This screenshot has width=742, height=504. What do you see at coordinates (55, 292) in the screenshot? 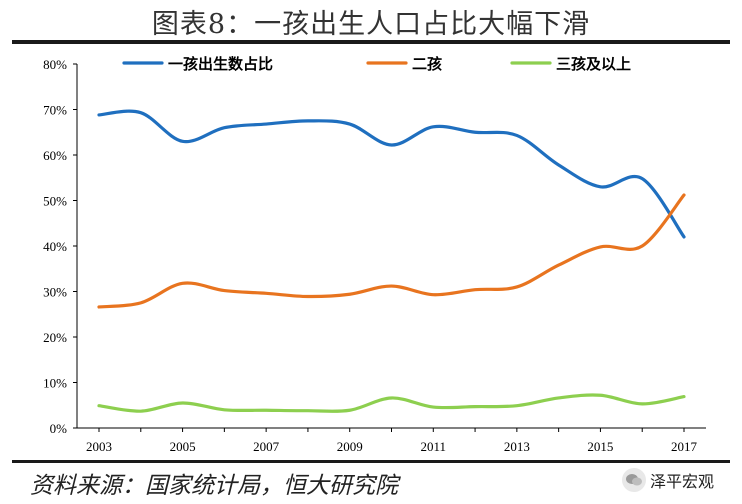
I see `y-tick-label: 30%` at bounding box center [55, 292].